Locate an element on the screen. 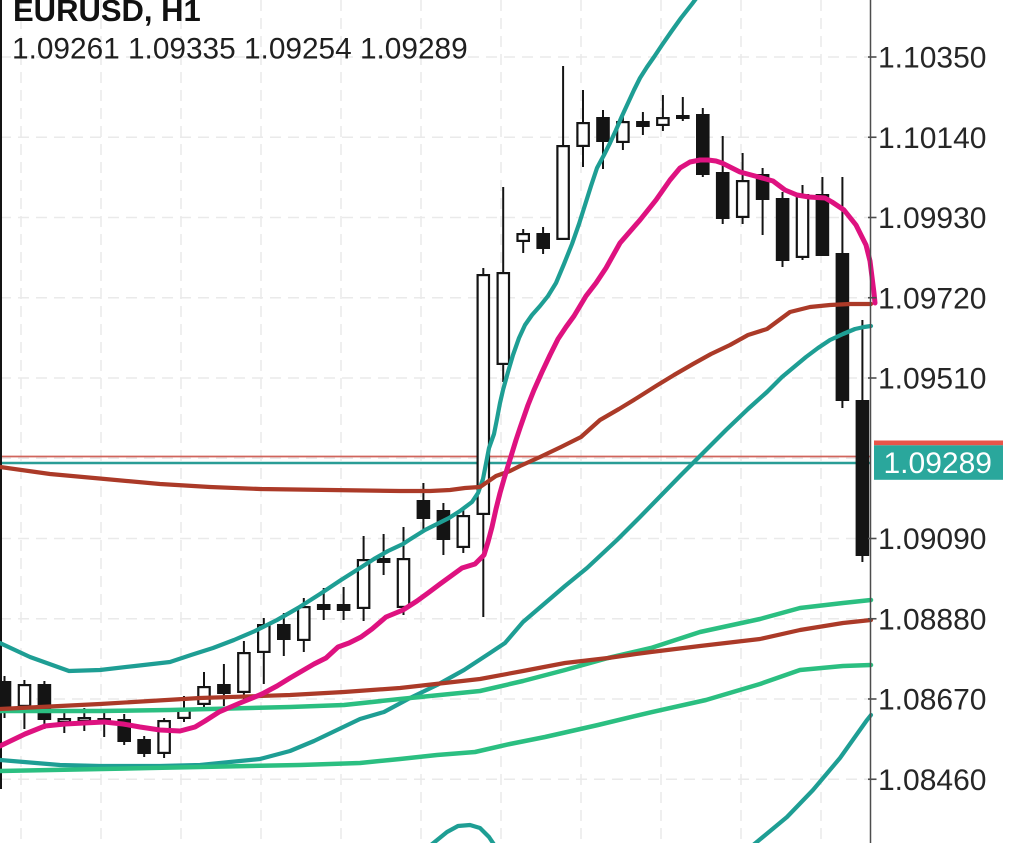 Image resolution: width=1024 pixels, height=843 pixels. svg-text: 1.09289 is located at coordinates (938, 463).